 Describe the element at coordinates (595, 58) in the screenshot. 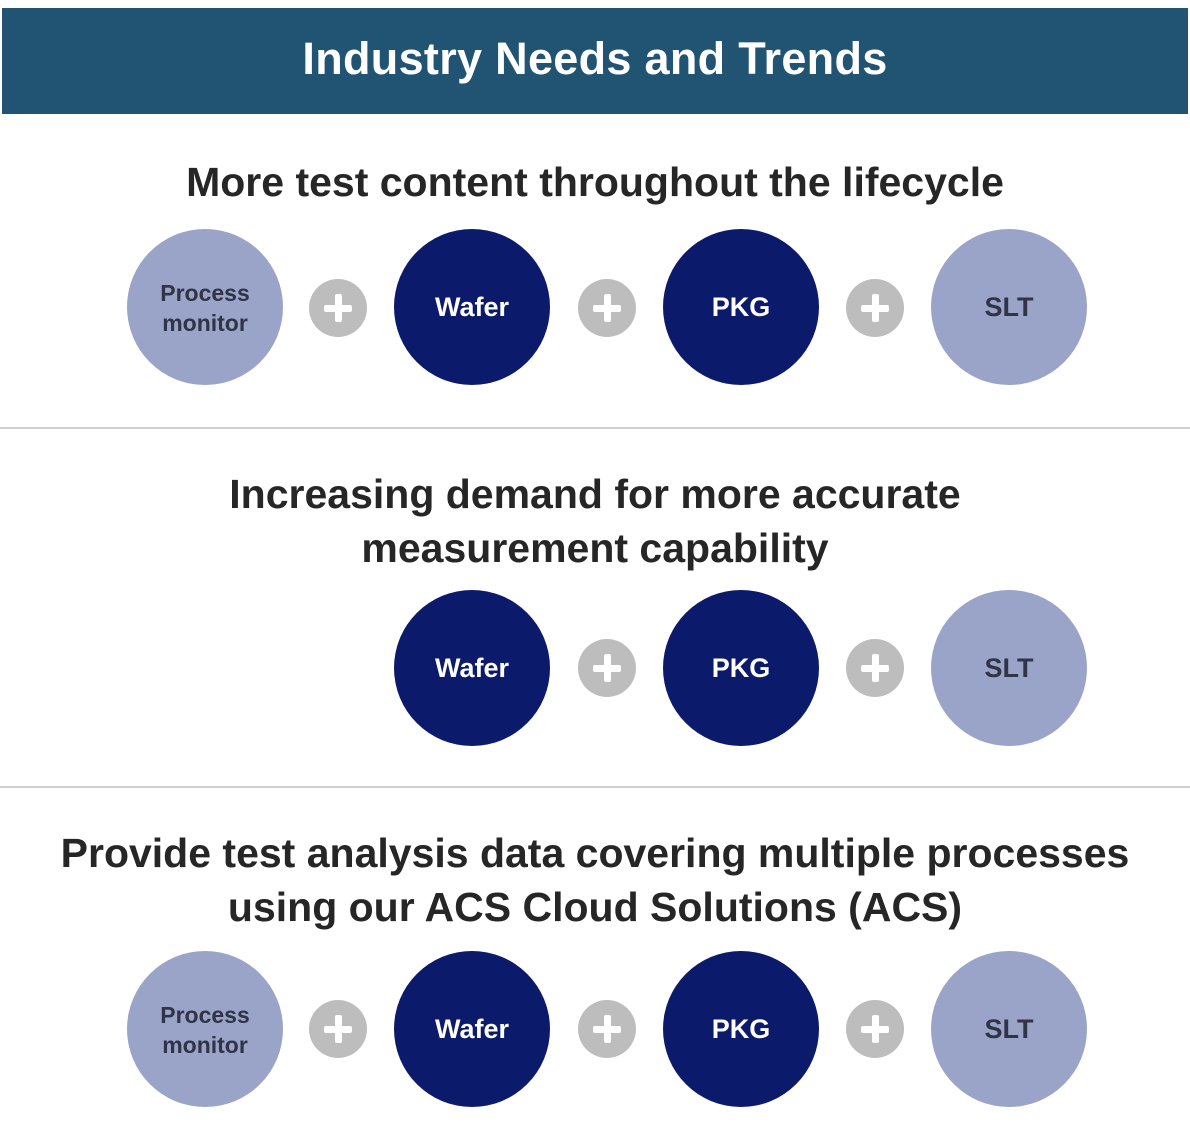

I see `page-title: Industry Needs and Trends` at that location.